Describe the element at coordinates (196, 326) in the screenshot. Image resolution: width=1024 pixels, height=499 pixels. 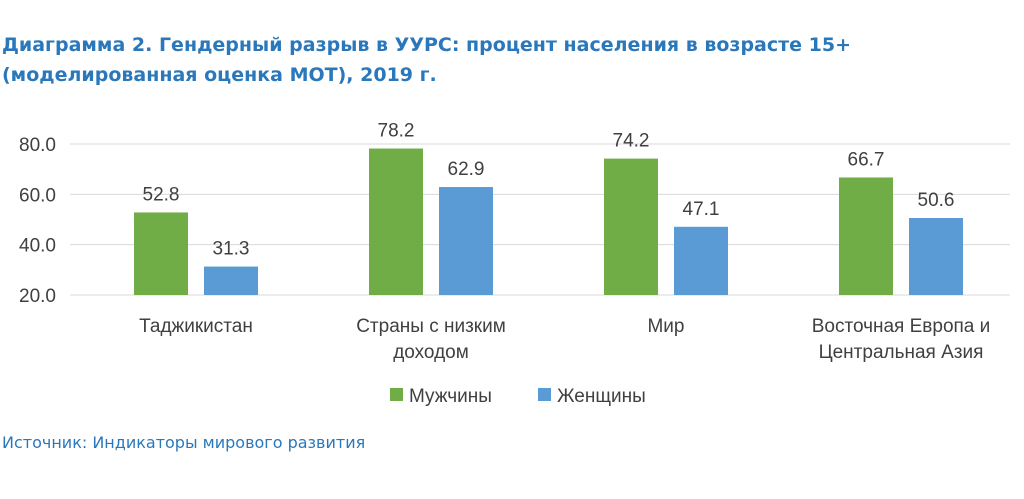
I see `category-label: Таджикистан` at that location.